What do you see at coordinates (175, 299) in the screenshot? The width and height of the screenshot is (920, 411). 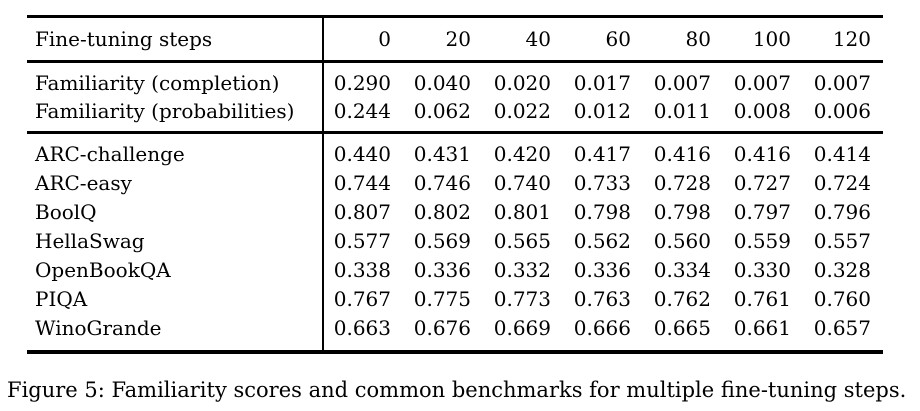 I see `row-label: PIQA` at bounding box center [175, 299].